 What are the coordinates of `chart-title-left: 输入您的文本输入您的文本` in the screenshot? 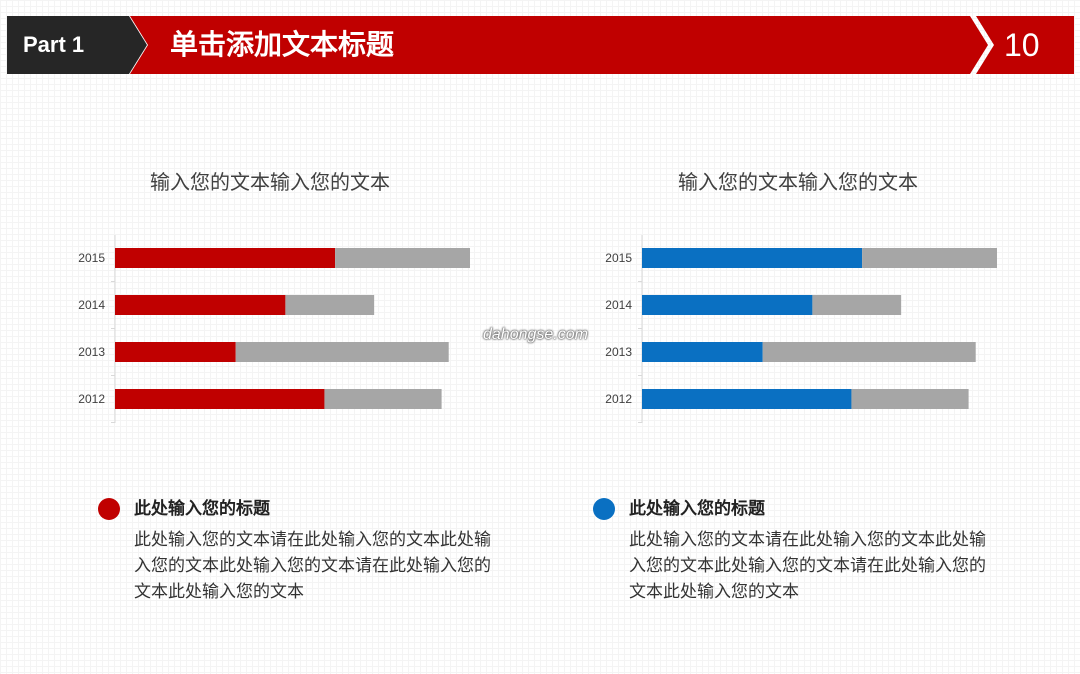 It's located at (270, 182).